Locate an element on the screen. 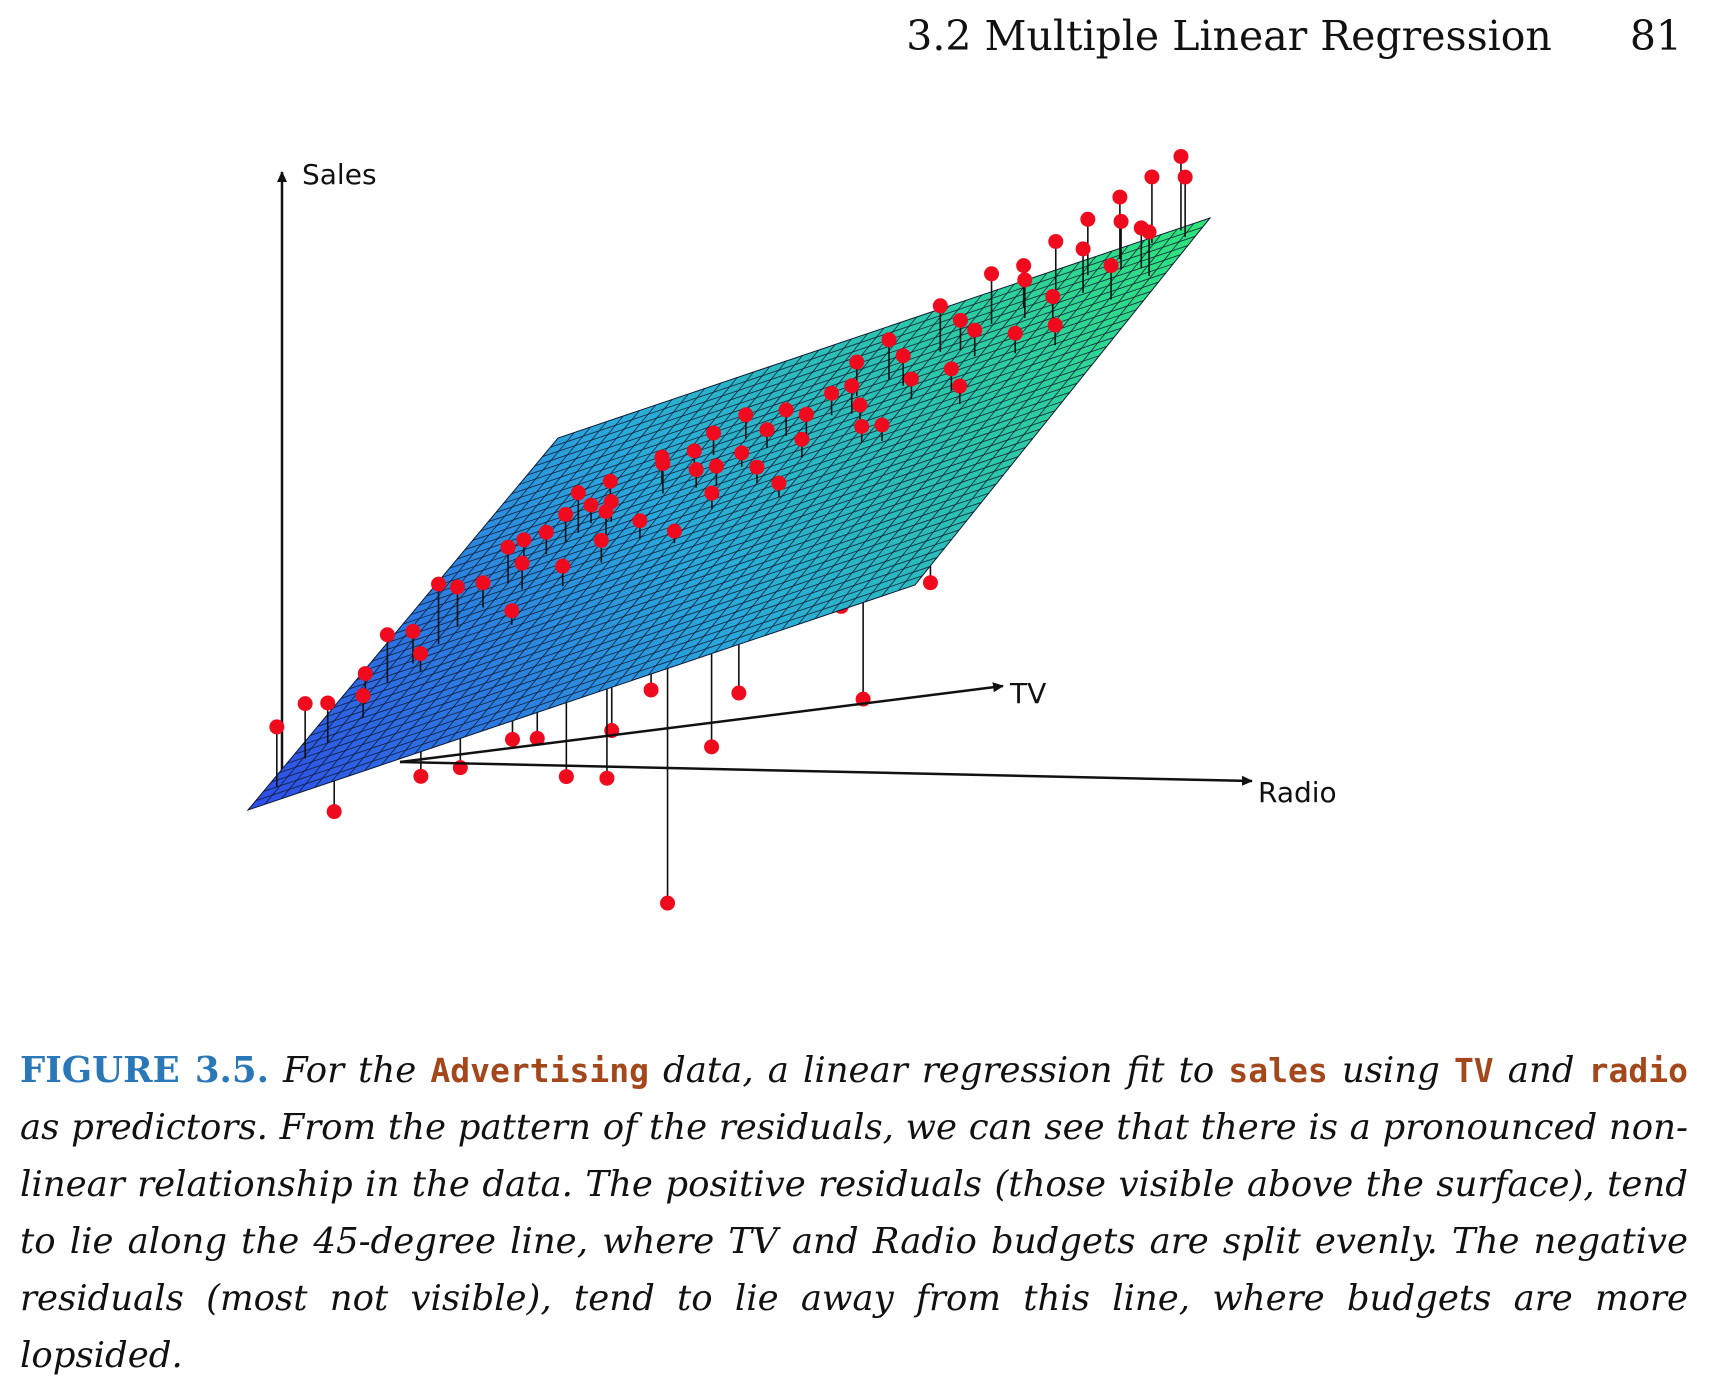  caption-code-advertising: Advertising is located at coordinates (539, 1070).